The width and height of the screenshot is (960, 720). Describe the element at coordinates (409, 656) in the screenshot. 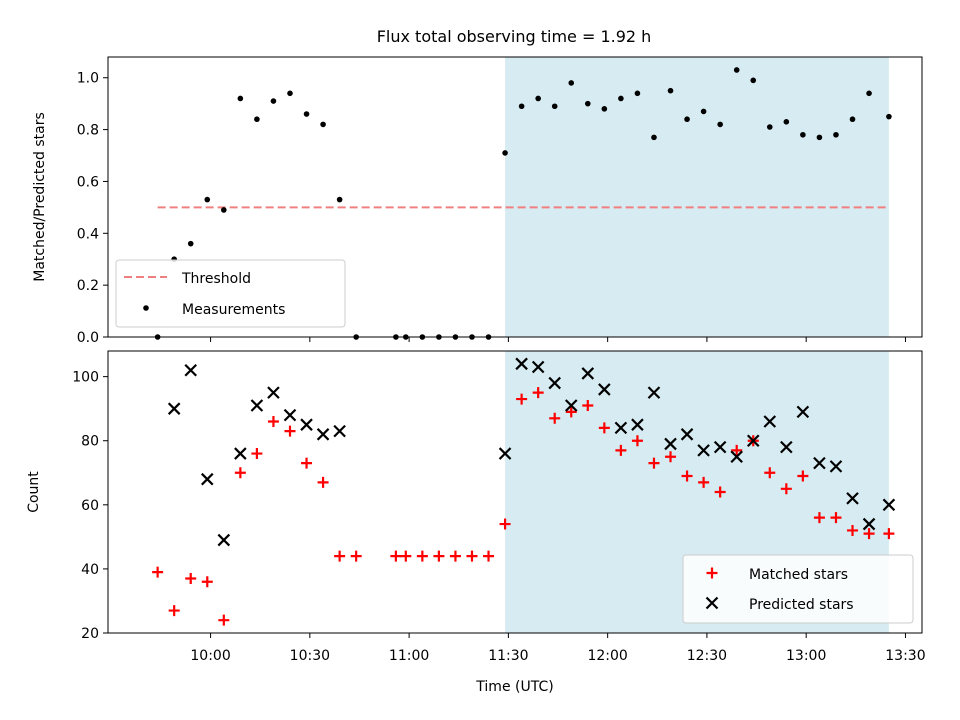

I see `x-tick-label: 11:00` at that location.